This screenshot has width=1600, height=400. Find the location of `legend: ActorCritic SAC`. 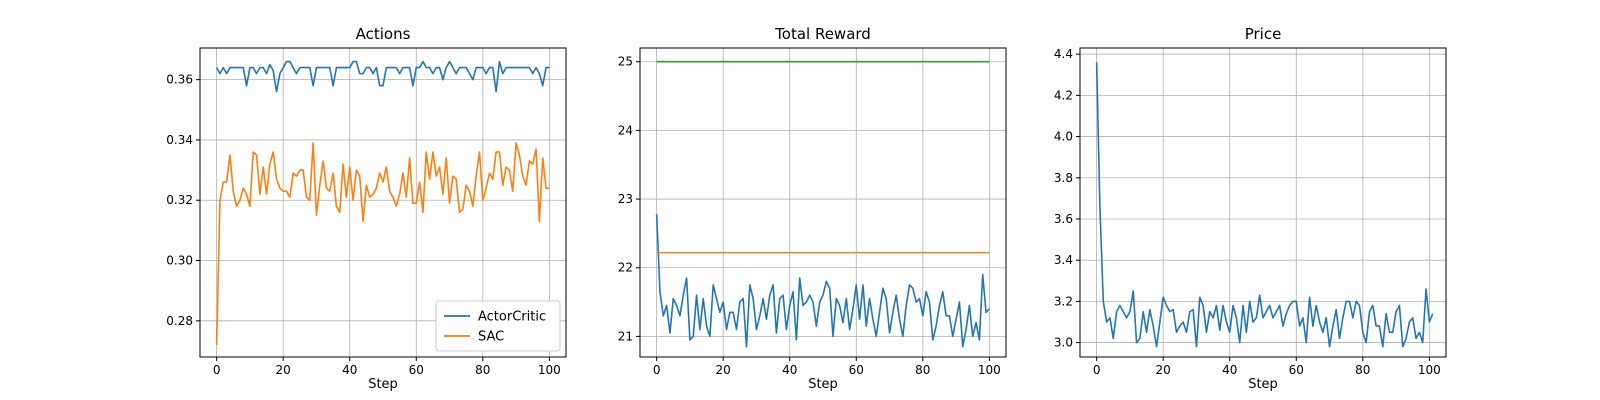

legend: ActorCritic SAC is located at coordinates (498, 326).